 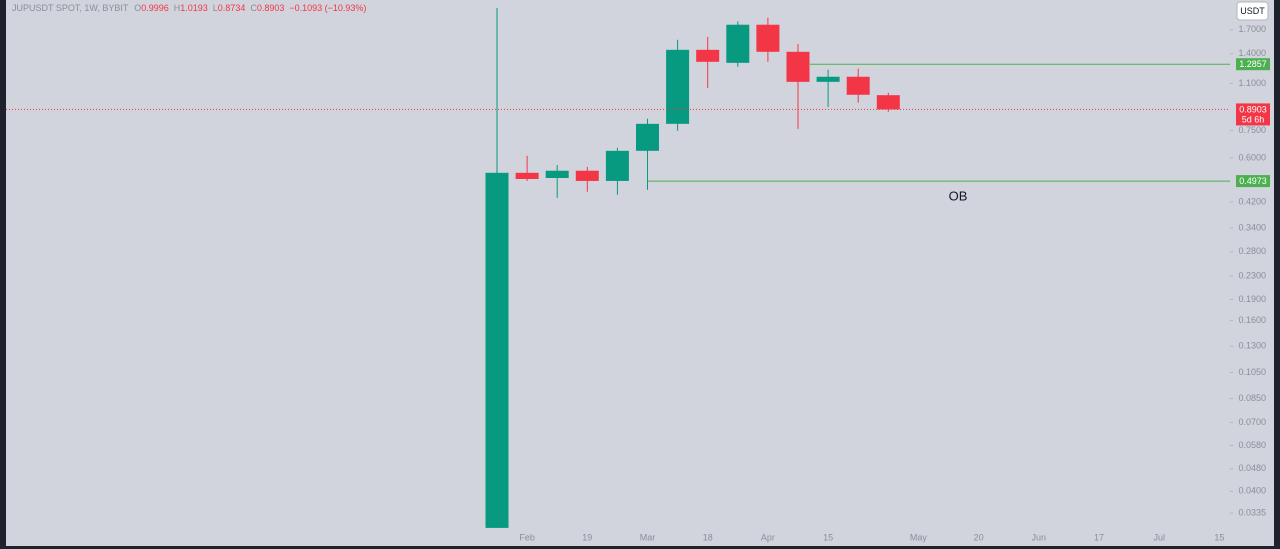 I want to click on y-tick-label: 1.1000, so click(x=1252, y=83).